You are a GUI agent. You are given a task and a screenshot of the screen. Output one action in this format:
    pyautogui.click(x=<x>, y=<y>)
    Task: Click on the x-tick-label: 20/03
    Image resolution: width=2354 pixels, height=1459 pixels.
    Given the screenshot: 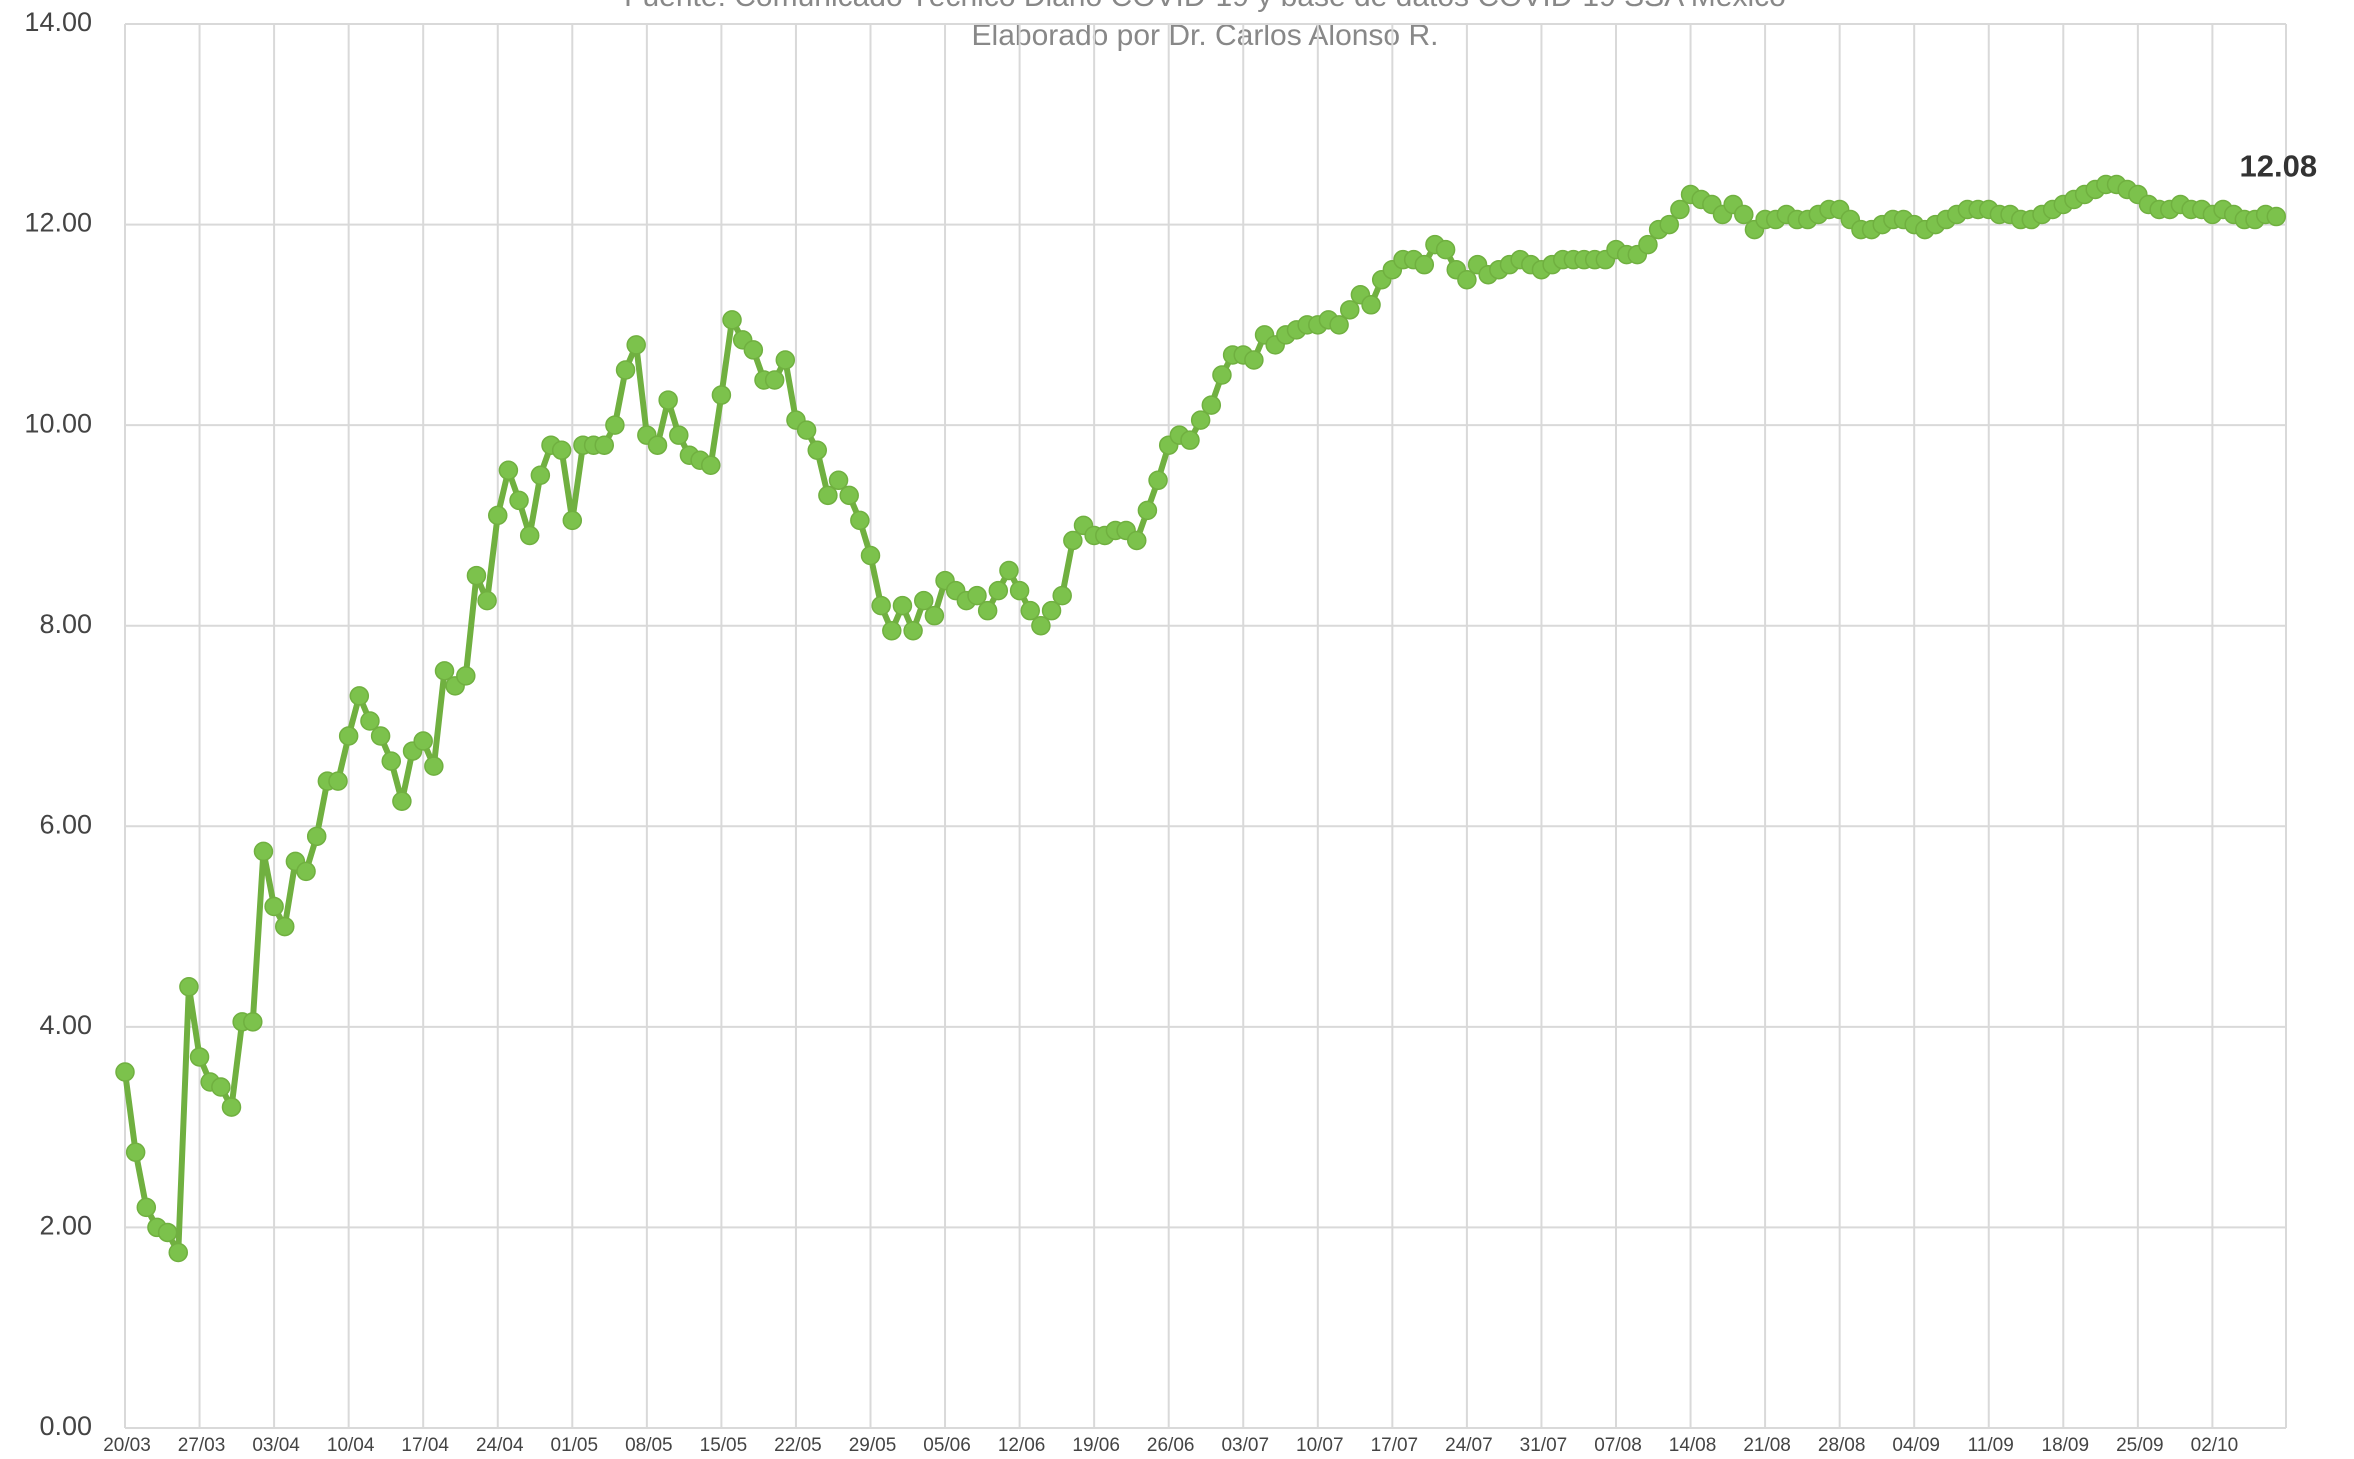 What is the action you would take?
    pyautogui.click(x=127, y=1445)
    